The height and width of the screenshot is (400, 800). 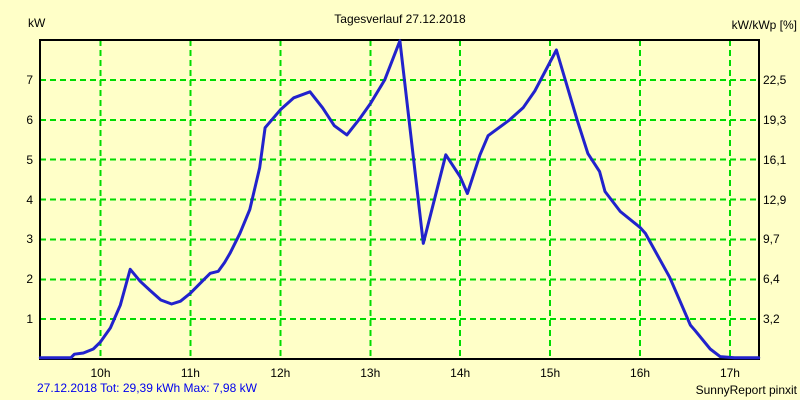 What do you see at coordinates (550, 373) in the screenshot?
I see `x-axis-tick-label-15h: 15h` at bounding box center [550, 373].